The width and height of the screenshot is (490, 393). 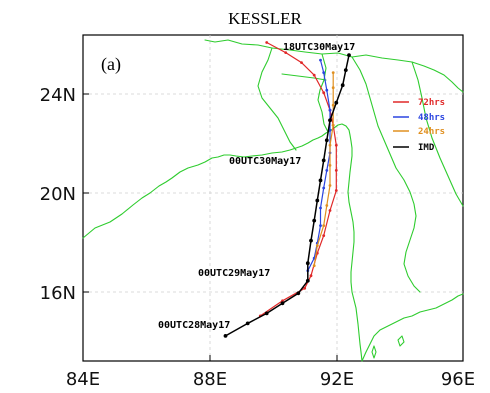 I want to click on annotation-00utc29may17: 00UTC29May17, so click(x=234, y=273).